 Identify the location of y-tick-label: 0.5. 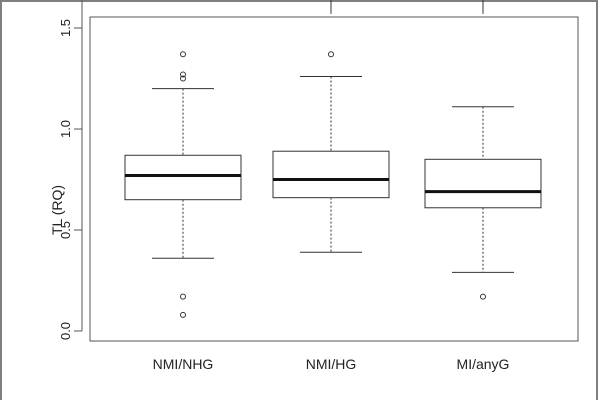
(65, 230).